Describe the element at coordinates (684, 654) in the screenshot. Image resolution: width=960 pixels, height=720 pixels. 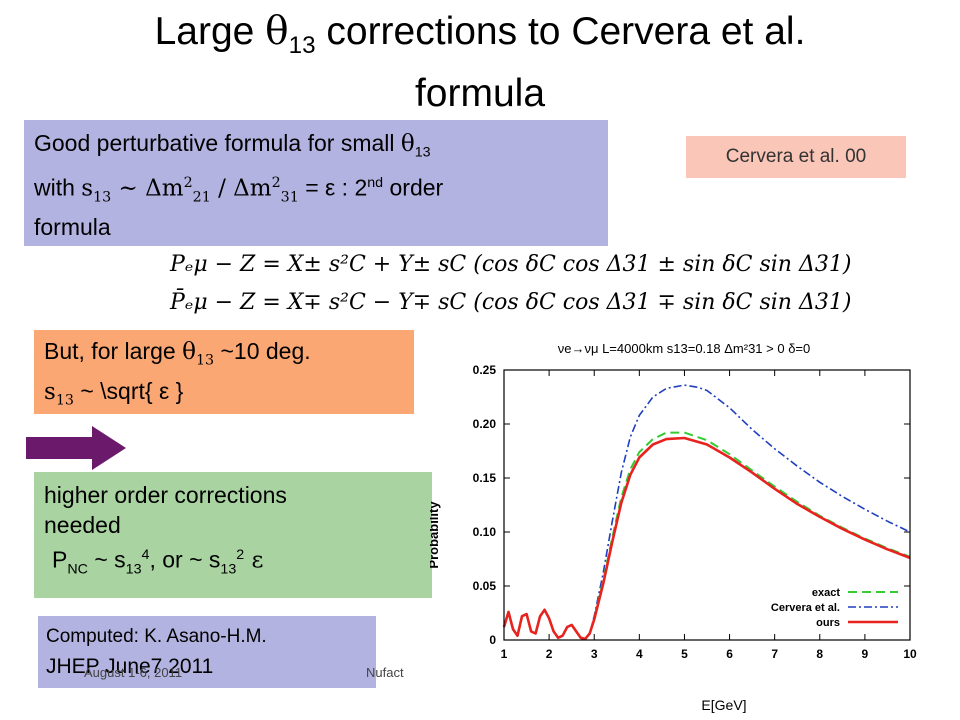
I see `x-tick-label: 5` at that location.